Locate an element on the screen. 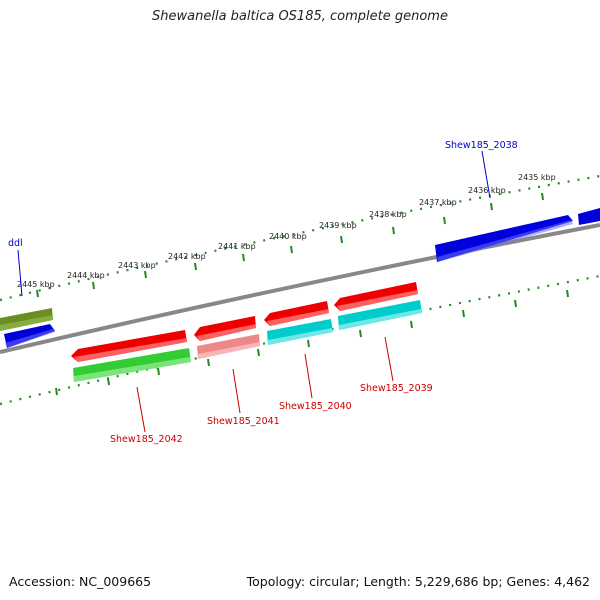  gene-cyan-2040 is located at coordinates (300, 332).